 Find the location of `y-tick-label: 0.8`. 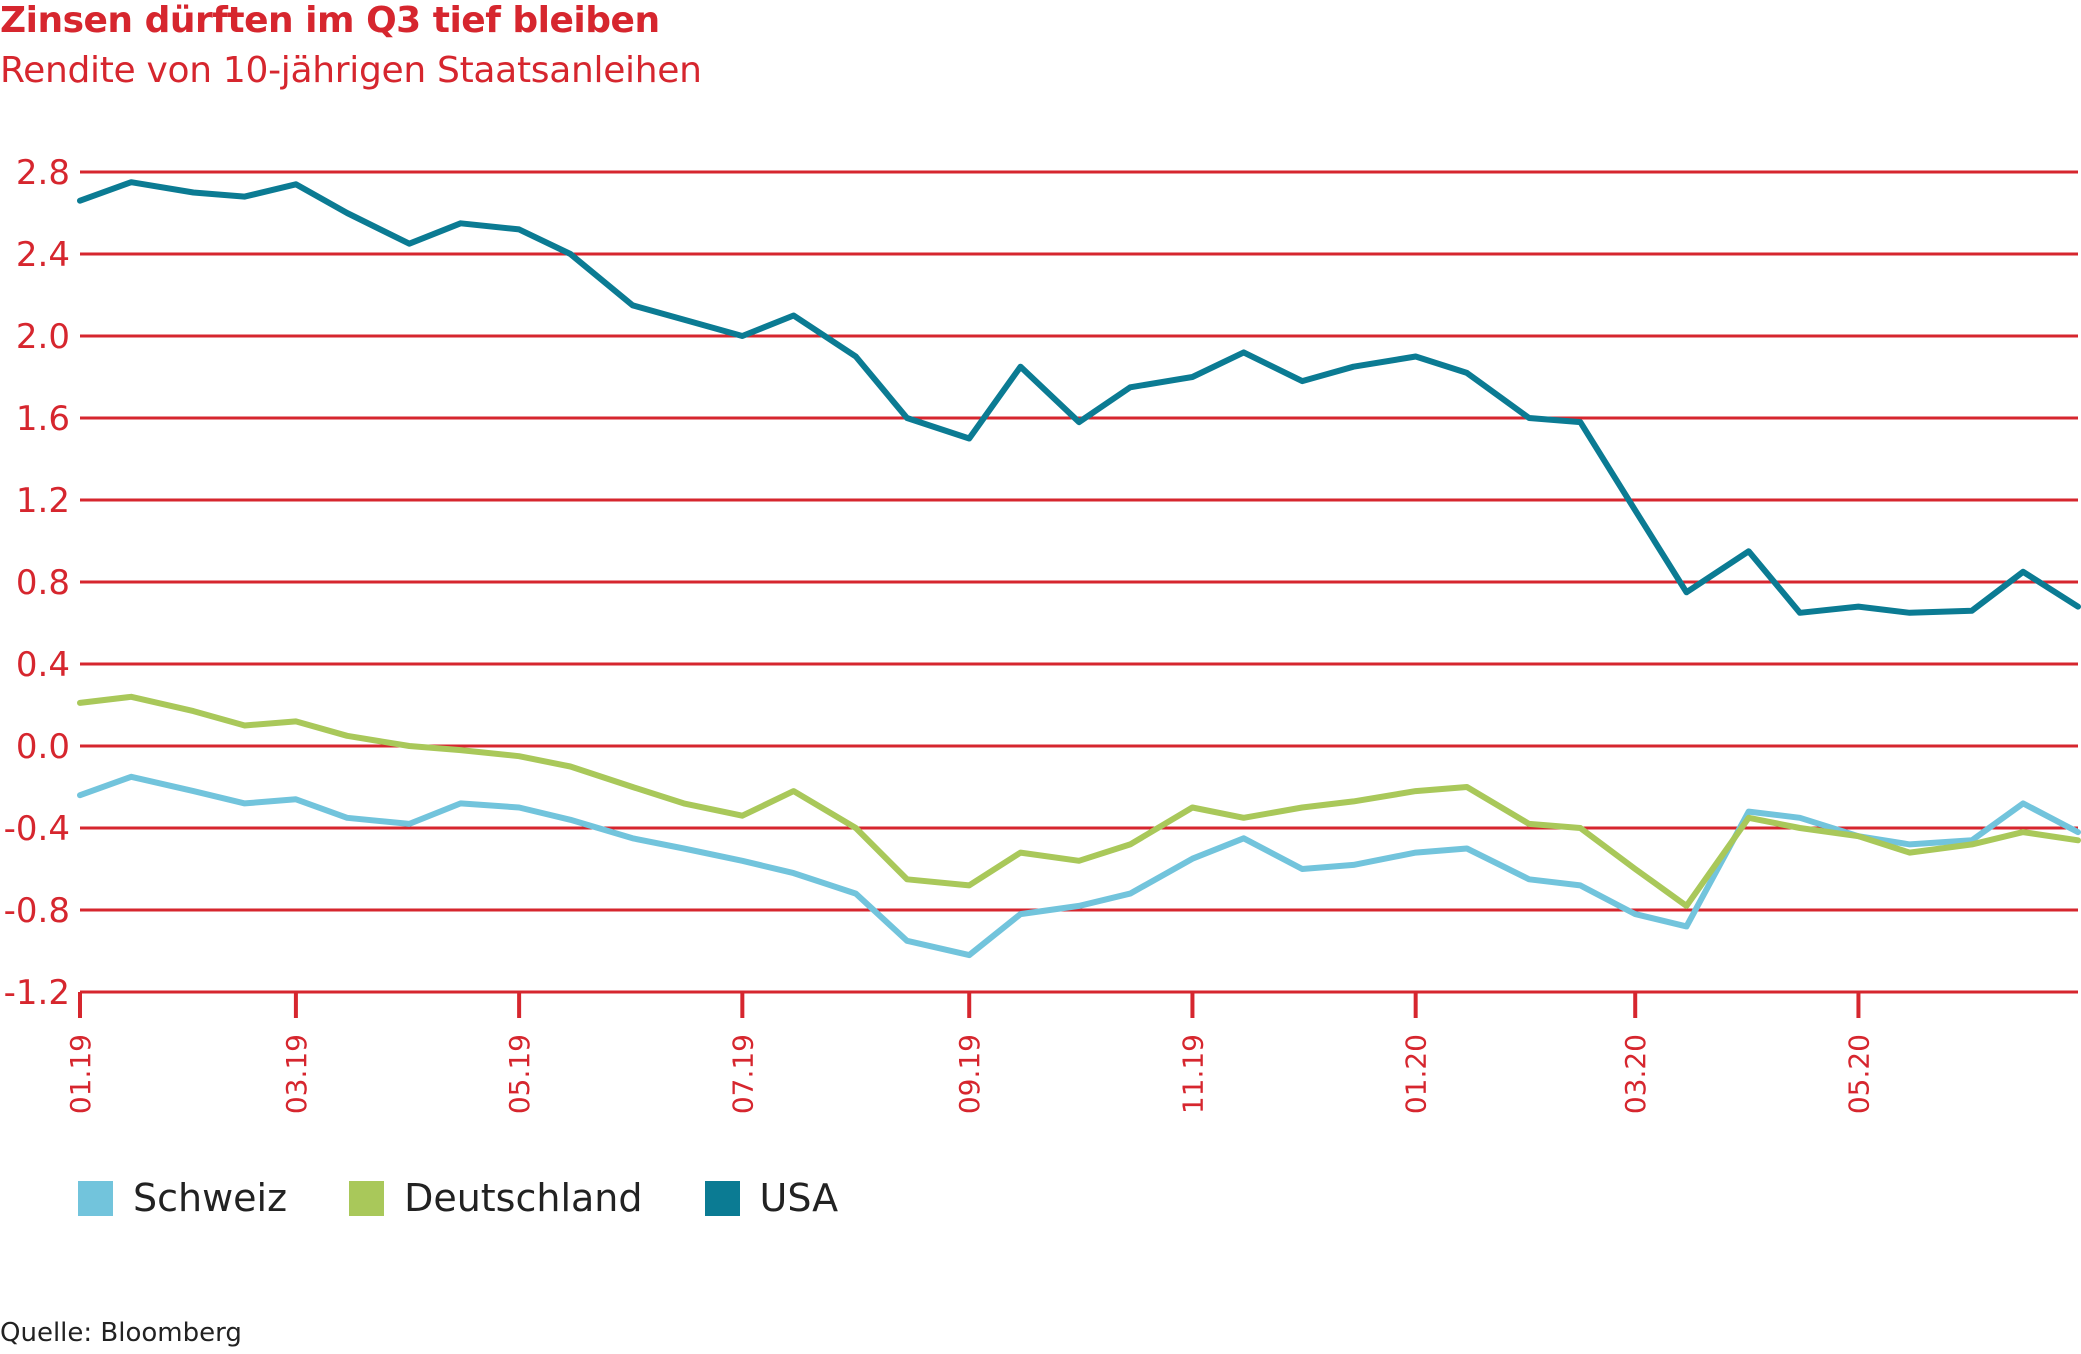

y-tick-label: 0.8 is located at coordinates (43, 583).